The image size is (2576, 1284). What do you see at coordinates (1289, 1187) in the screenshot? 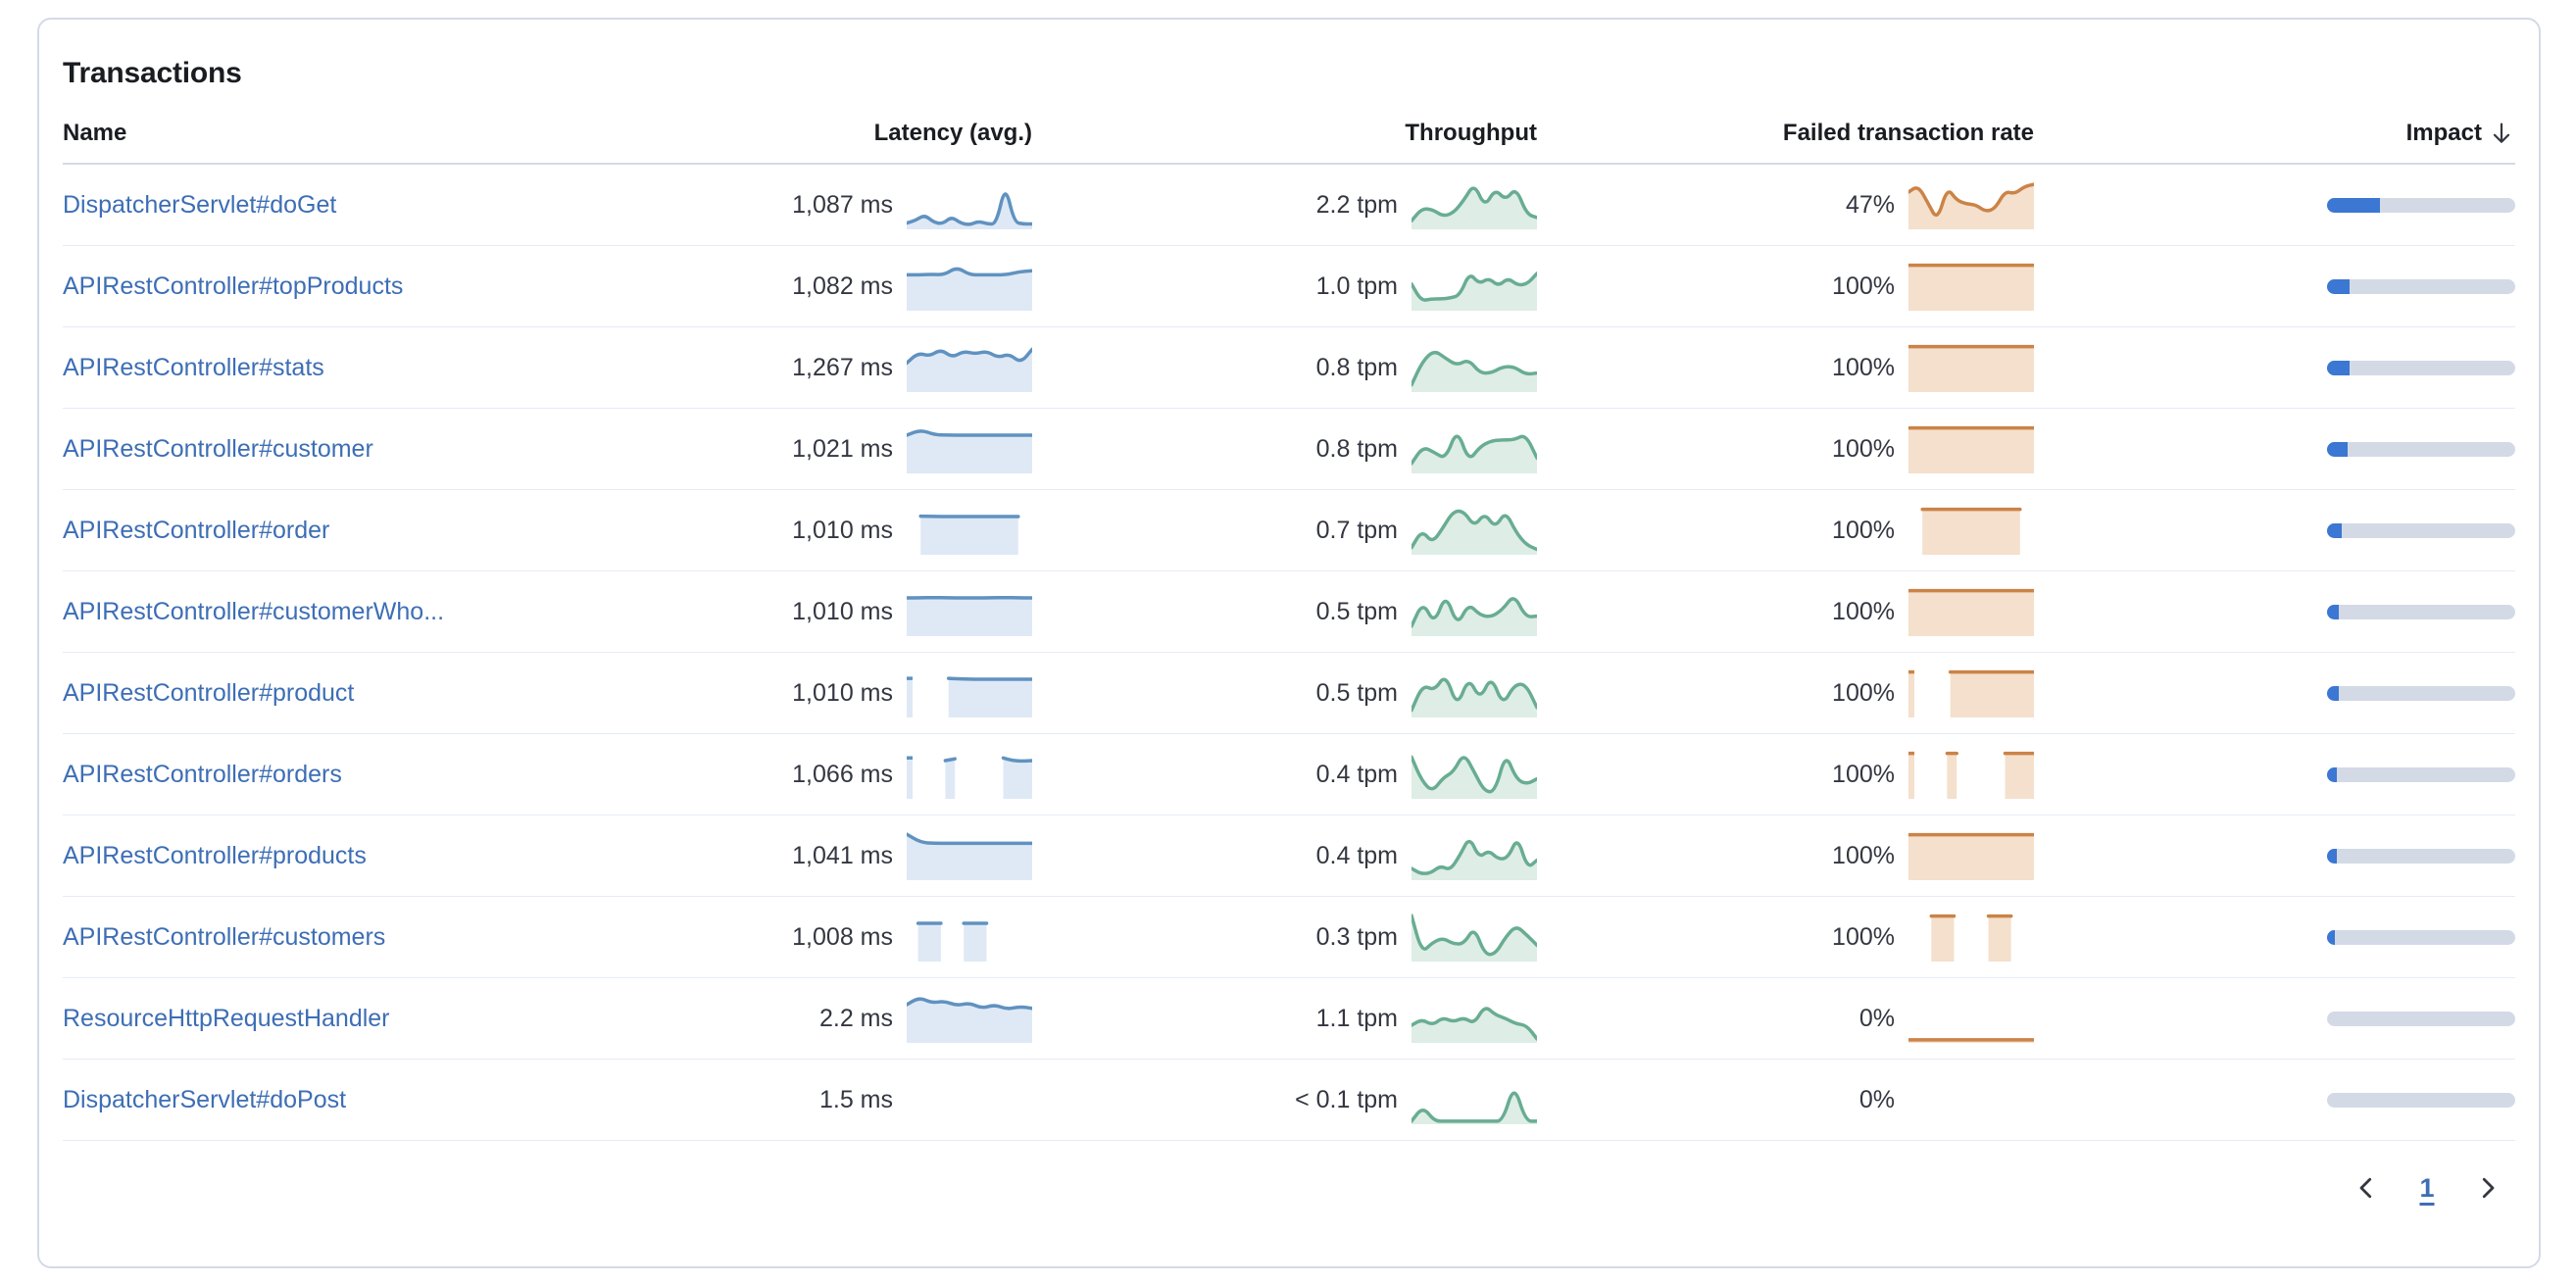
I see `pagination: 1` at bounding box center [1289, 1187].